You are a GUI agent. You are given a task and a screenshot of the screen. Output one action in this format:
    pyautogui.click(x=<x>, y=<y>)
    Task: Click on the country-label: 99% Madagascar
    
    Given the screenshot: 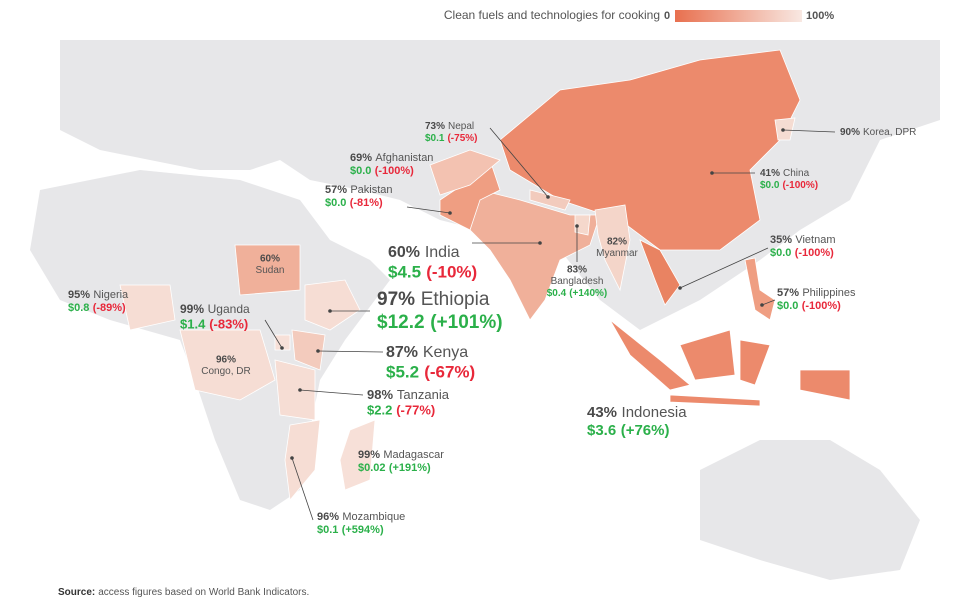 What is the action you would take?
    pyautogui.click(x=401, y=455)
    